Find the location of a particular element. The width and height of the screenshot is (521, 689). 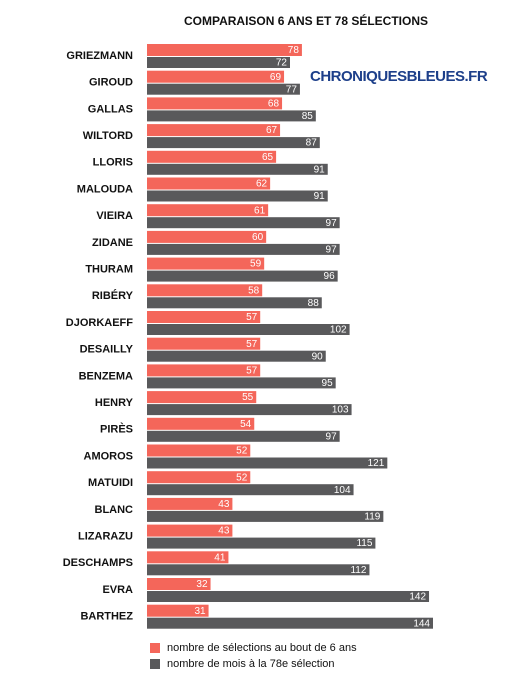

value-label: 88 is located at coordinates (314, 303).